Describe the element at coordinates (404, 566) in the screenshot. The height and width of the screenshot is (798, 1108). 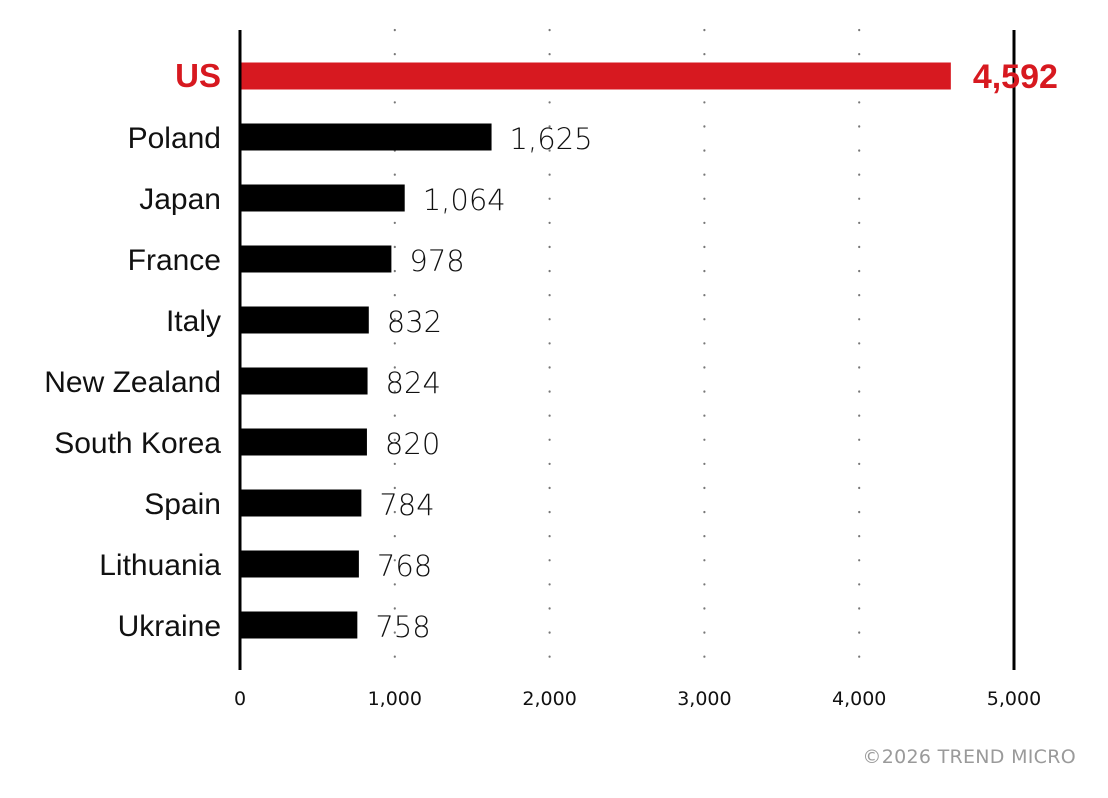
I see `value-label: 768` at that location.